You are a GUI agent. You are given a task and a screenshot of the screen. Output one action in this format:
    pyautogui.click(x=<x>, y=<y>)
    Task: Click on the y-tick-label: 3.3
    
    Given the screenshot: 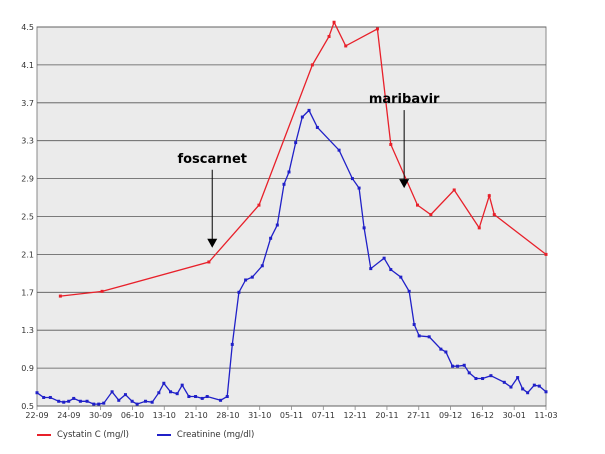 What is the action you would take?
    pyautogui.click(x=27, y=141)
    